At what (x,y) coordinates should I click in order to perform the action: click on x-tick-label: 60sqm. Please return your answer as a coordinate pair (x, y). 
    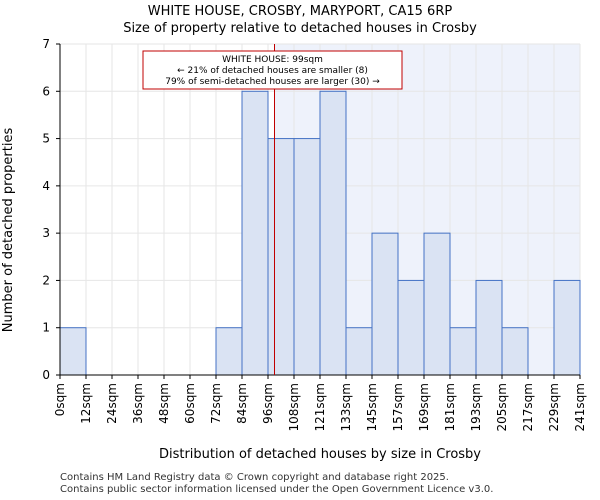
    Looking at the image, I should click on (190, 403).